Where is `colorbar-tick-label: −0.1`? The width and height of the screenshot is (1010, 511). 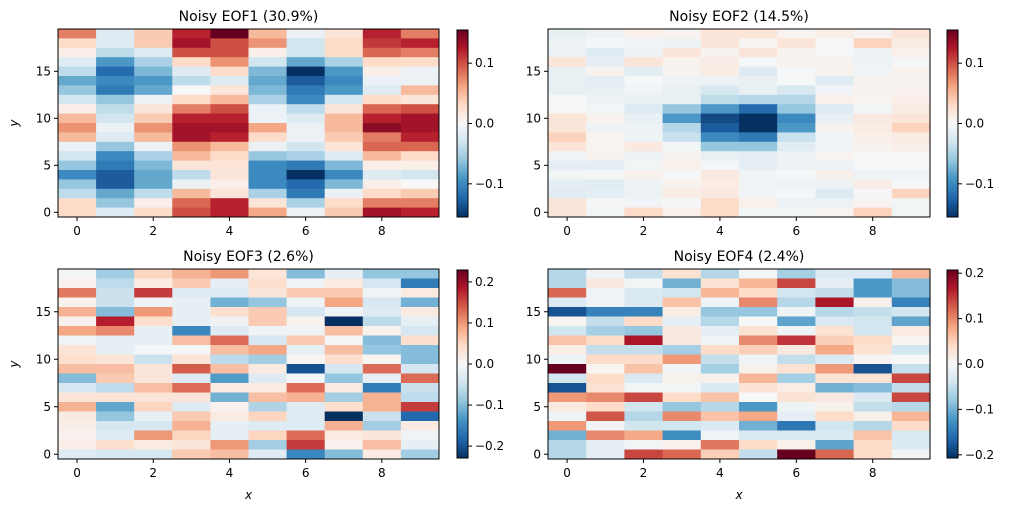 colorbar-tick-label: −0.1 is located at coordinates (489, 405).